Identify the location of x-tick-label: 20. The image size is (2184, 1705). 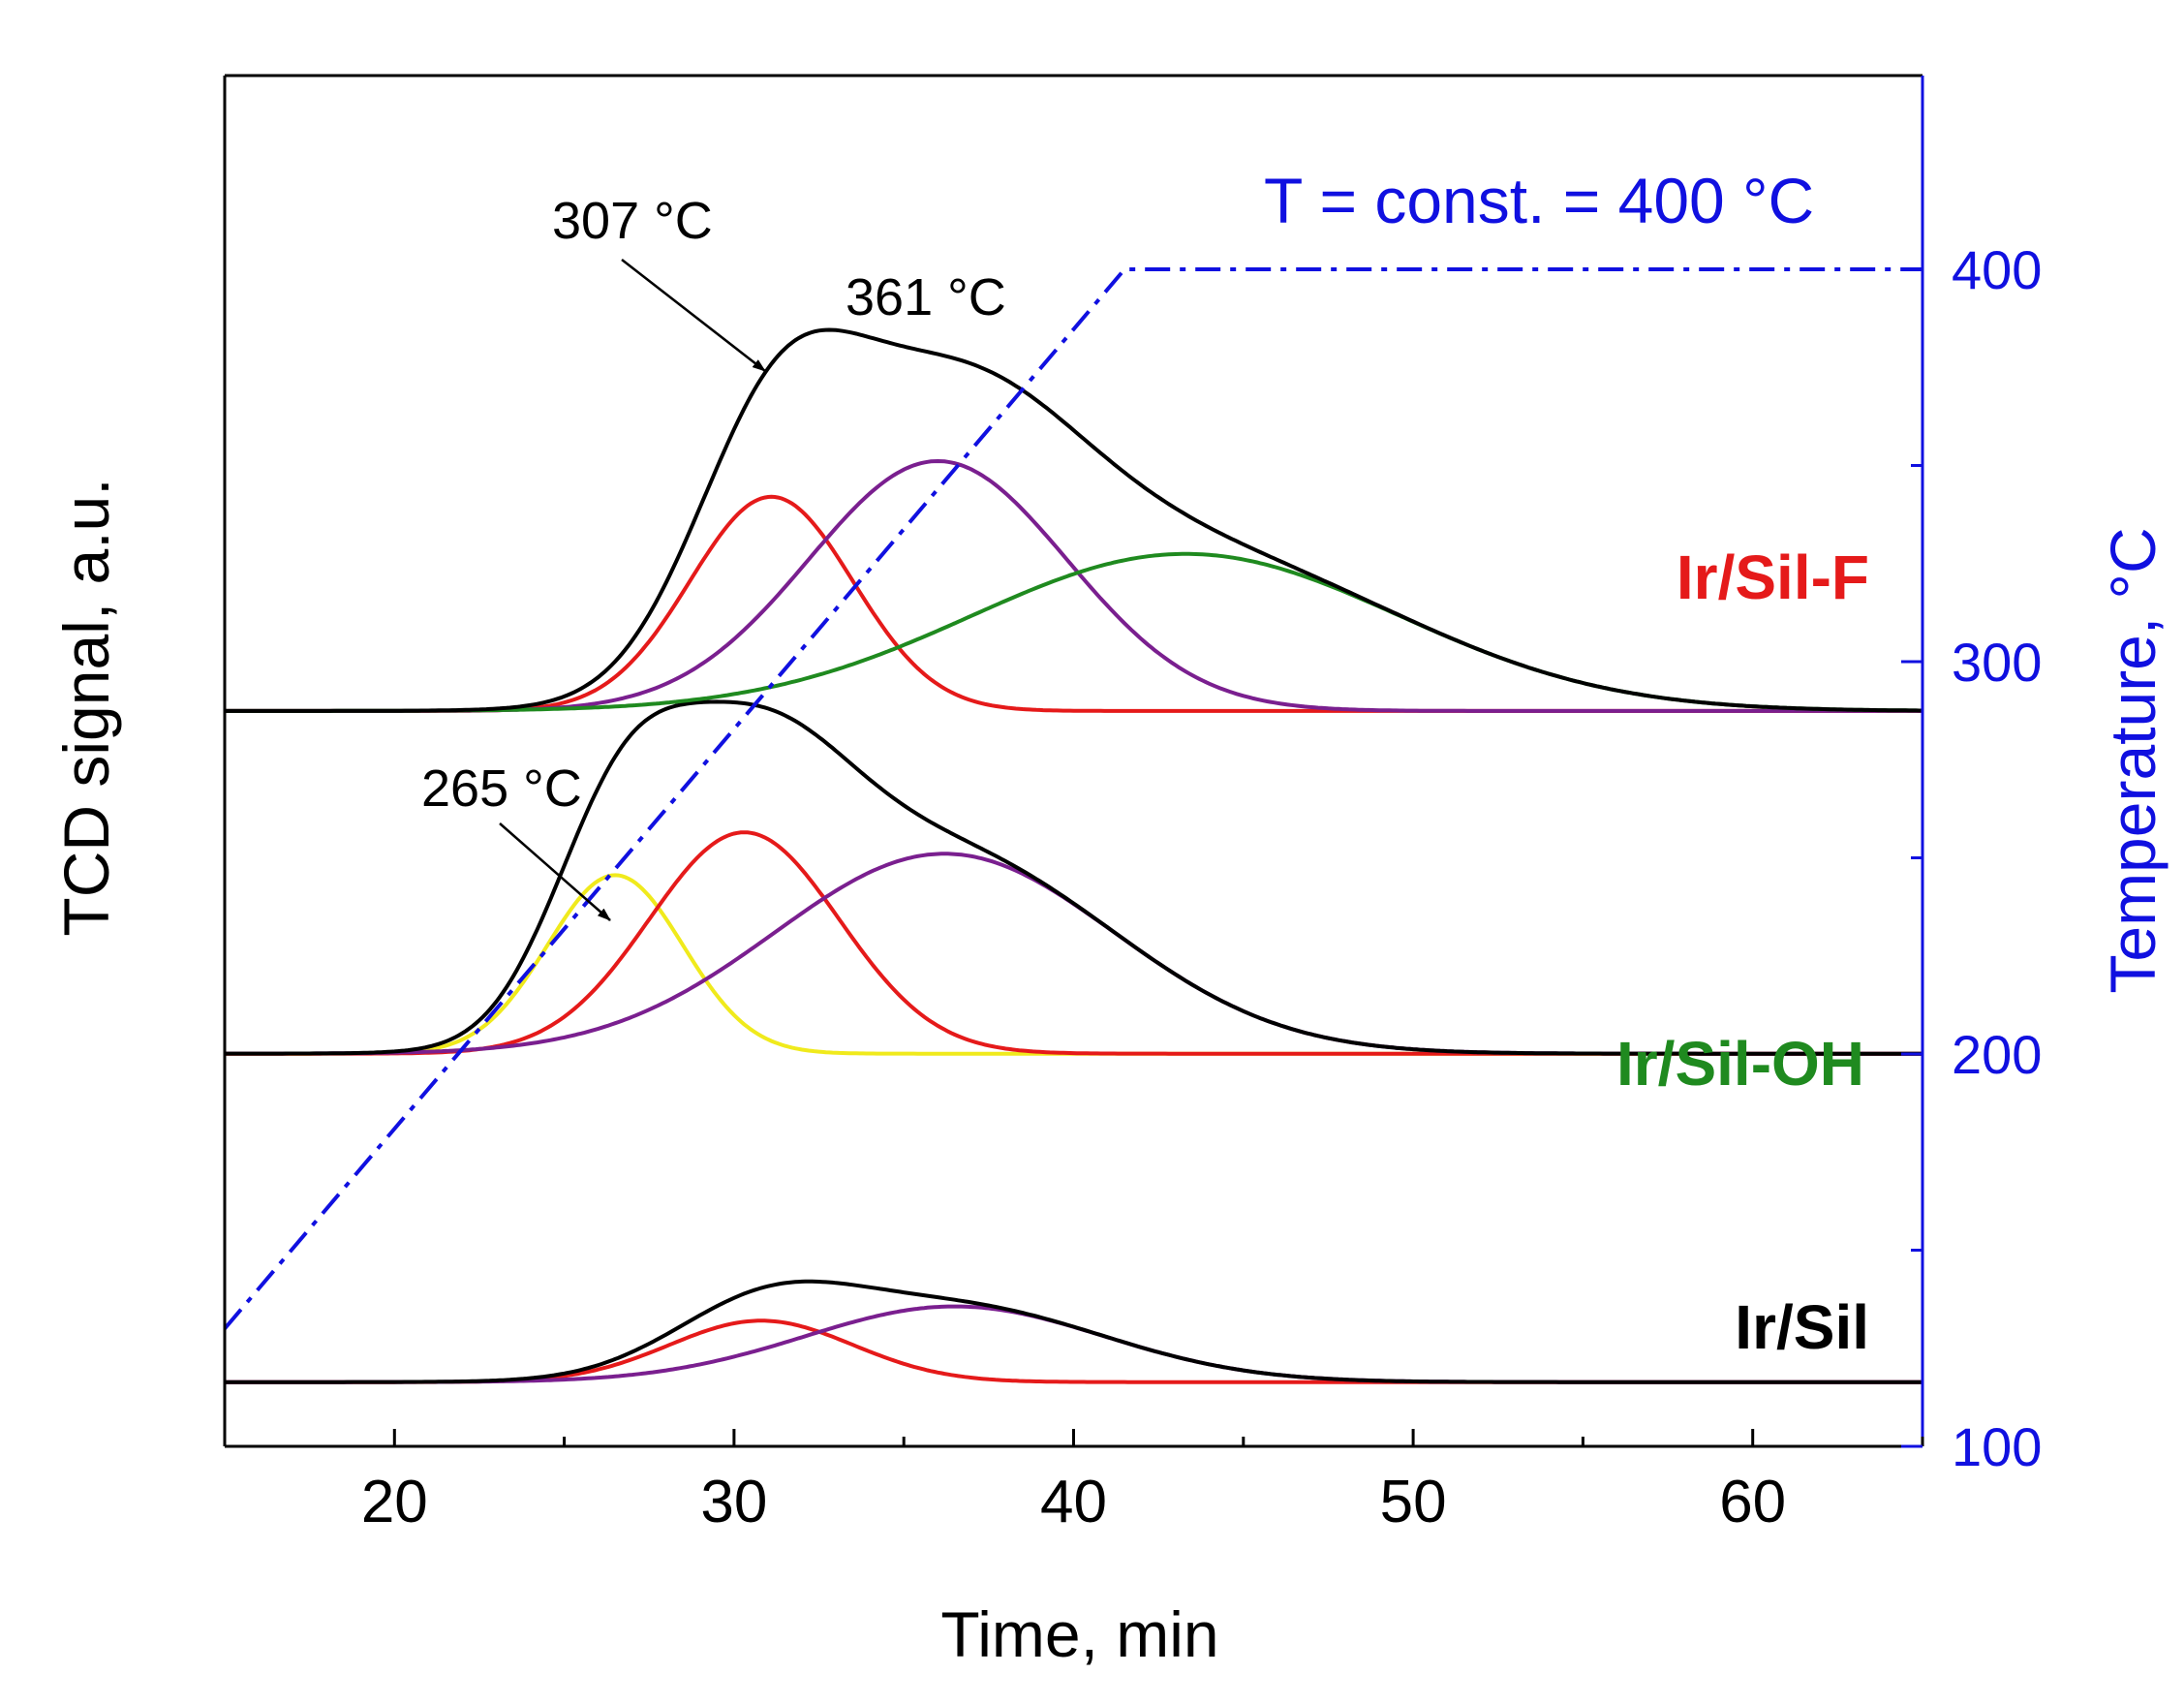
(395, 1502).